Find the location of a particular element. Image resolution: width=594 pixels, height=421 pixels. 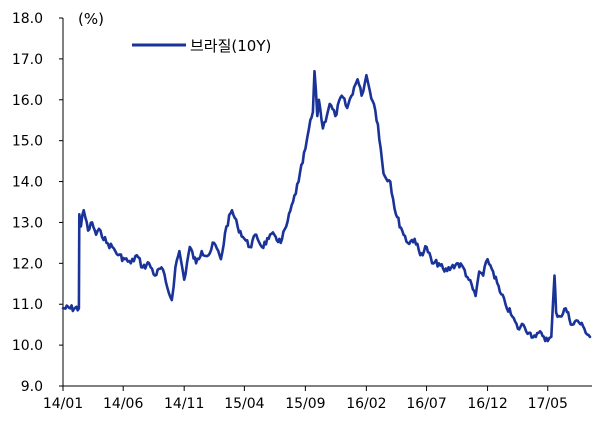

x-tick-label: 15/04 is located at coordinates (244, 404).